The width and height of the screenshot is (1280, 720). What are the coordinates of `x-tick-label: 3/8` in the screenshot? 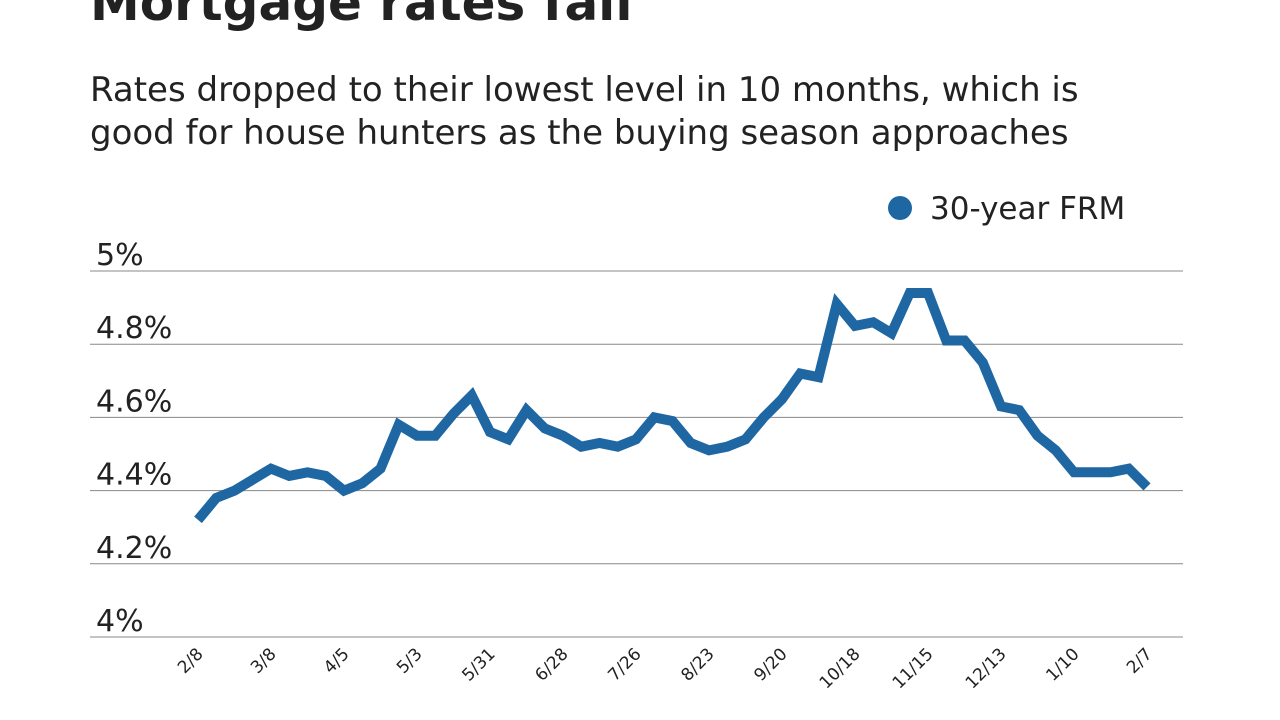 It's located at (263, 660).